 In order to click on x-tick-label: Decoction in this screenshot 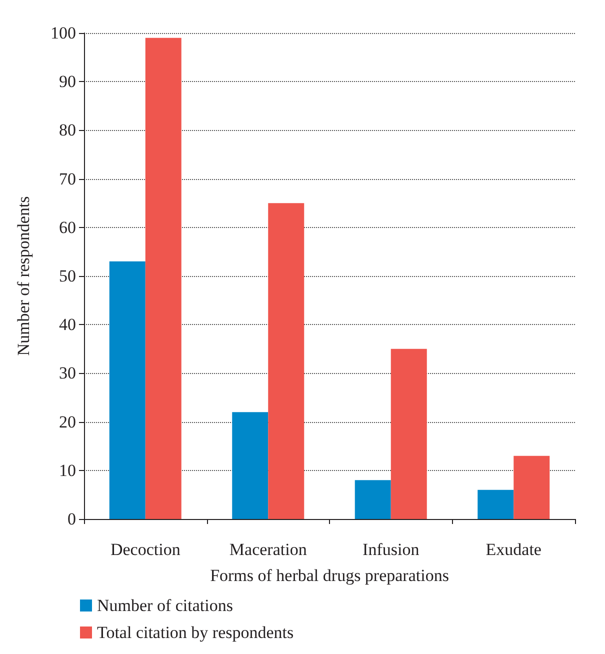, I will do `click(145, 549)`.